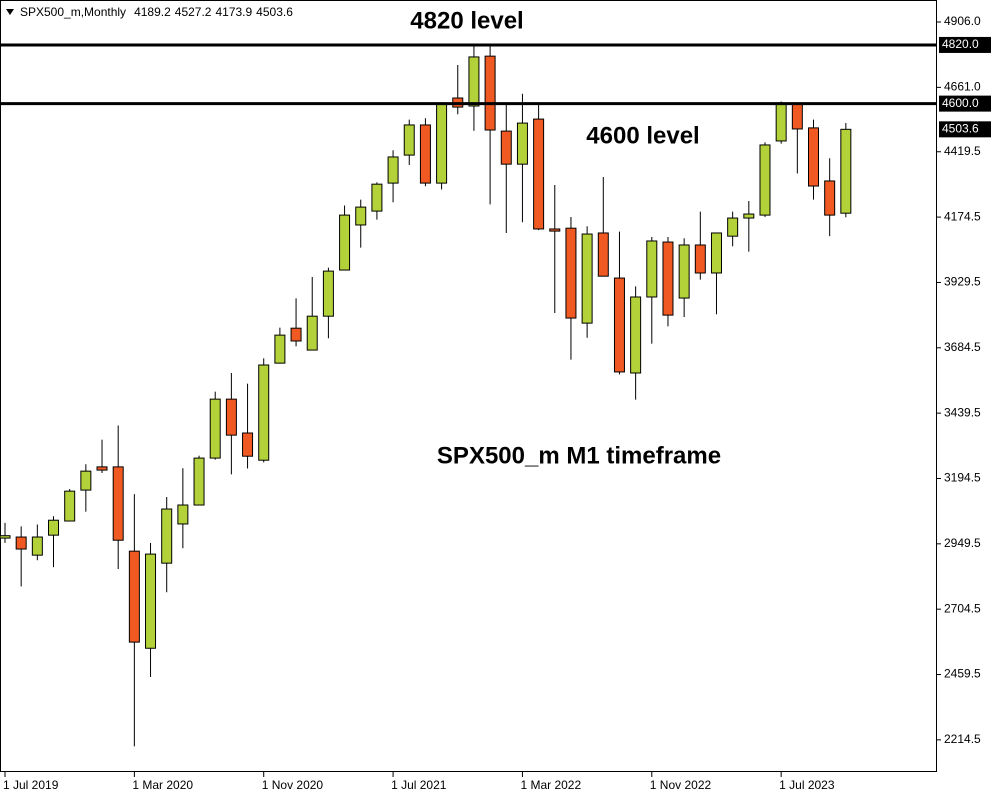 This screenshot has width=1000, height=800. I want to click on y-tick-label: 4174.5, so click(962, 216).